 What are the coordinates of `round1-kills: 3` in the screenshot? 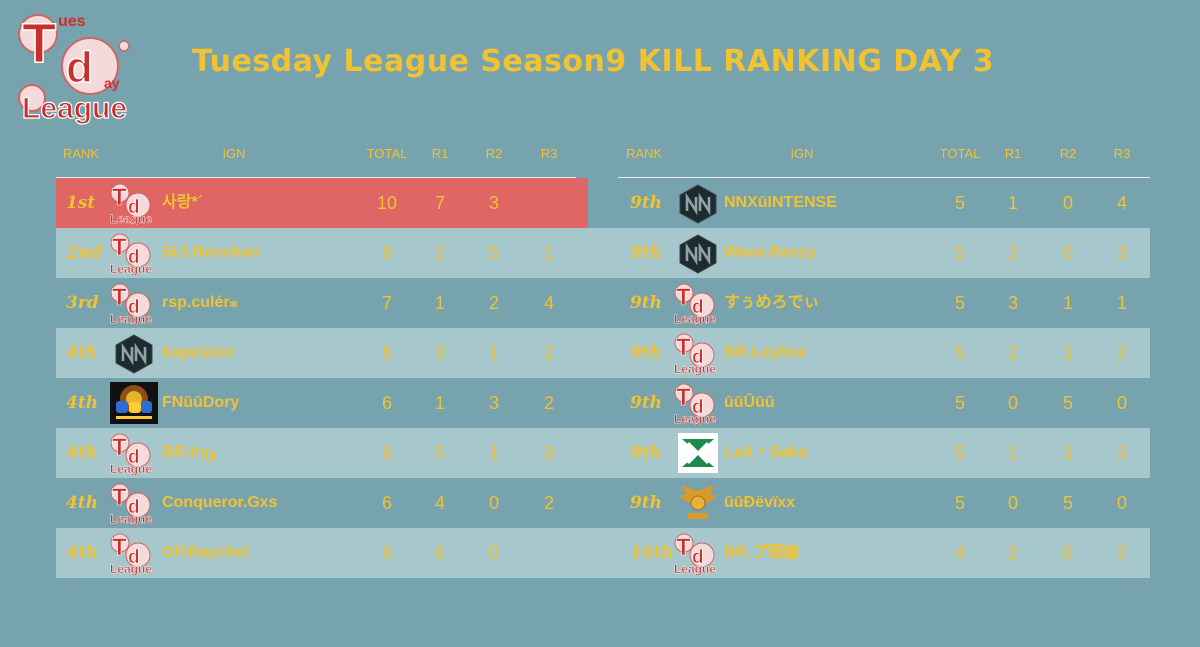 It's located at (440, 353).